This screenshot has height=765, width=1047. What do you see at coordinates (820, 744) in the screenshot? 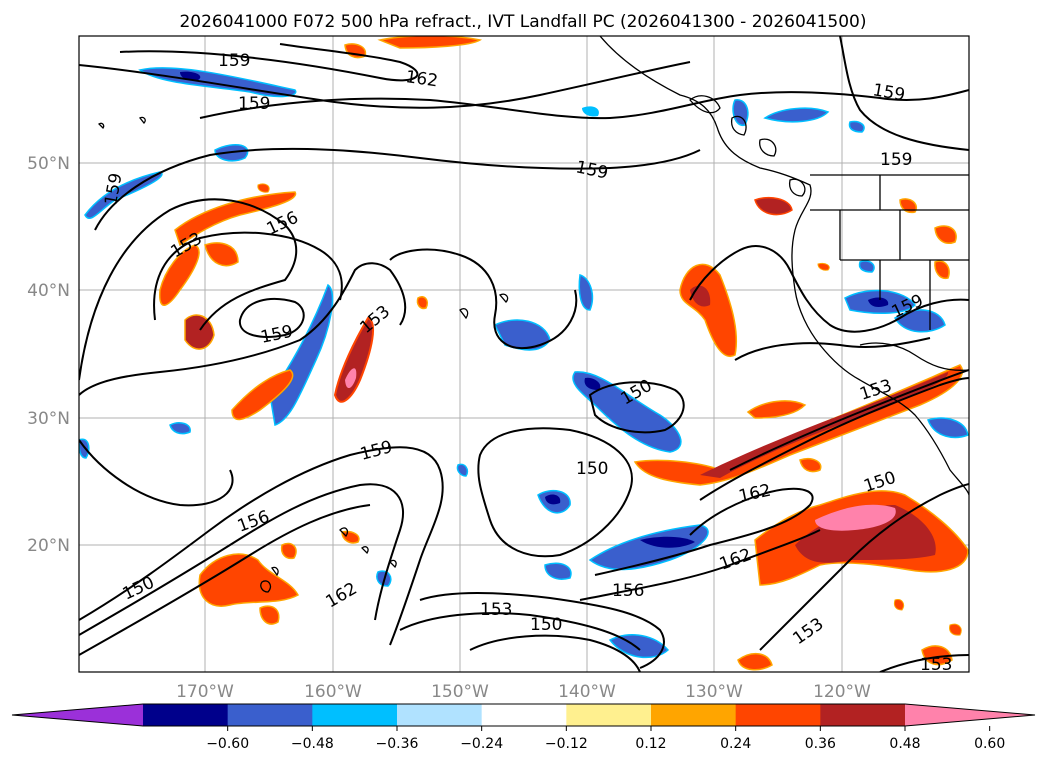
I see `colorbar-tick-label: 0.36` at bounding box center [820, 744].